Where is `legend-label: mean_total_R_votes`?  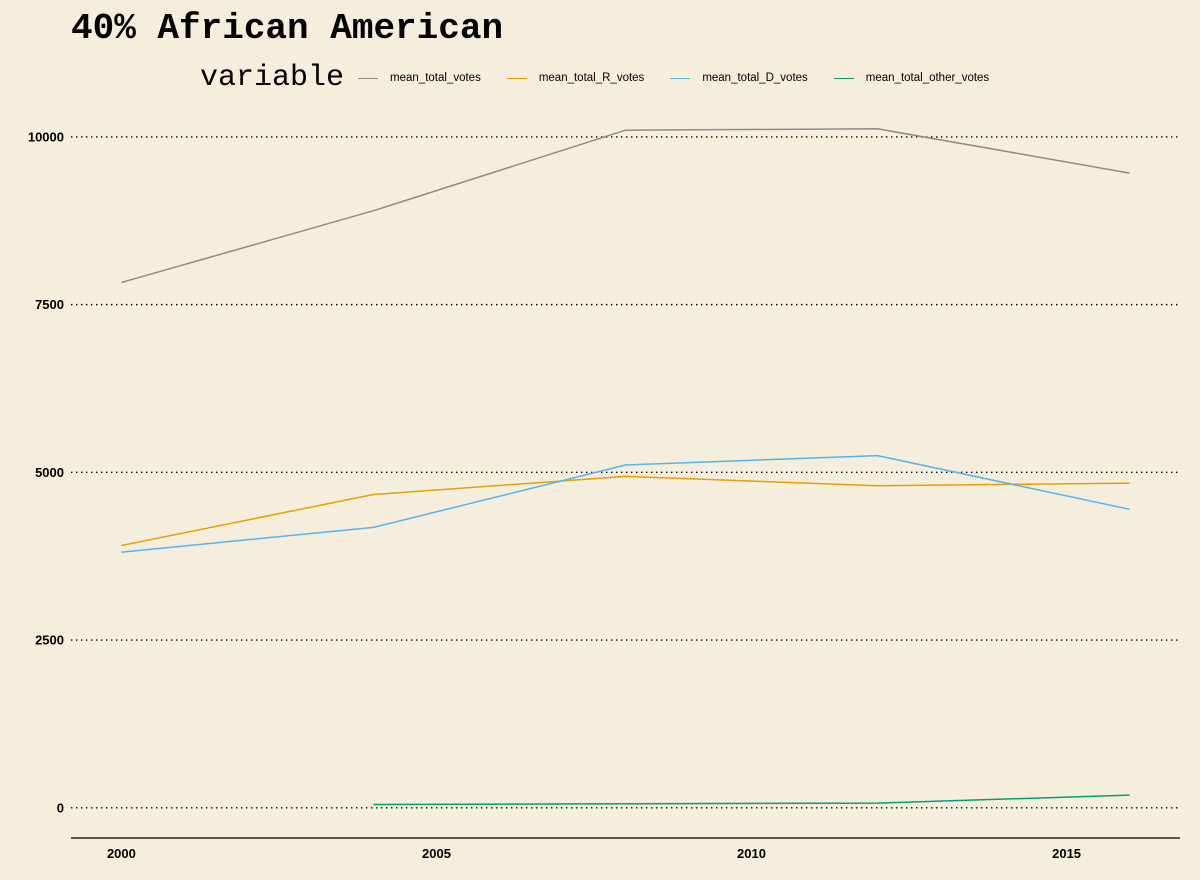
legend-label: mean_total_R_votes is located at coordinates (591, 78).